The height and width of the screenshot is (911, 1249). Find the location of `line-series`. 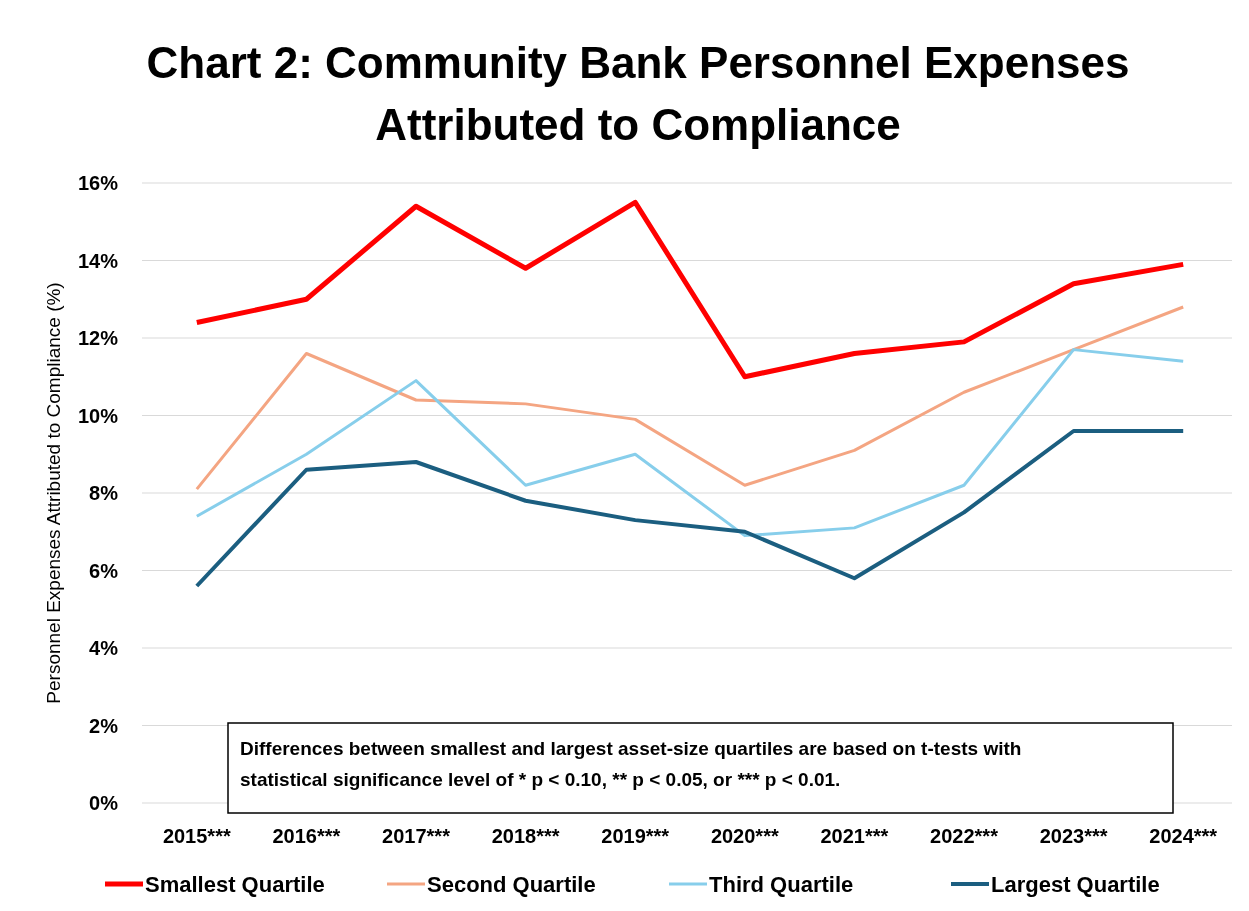

line-series is located at coordinates (690, 508).